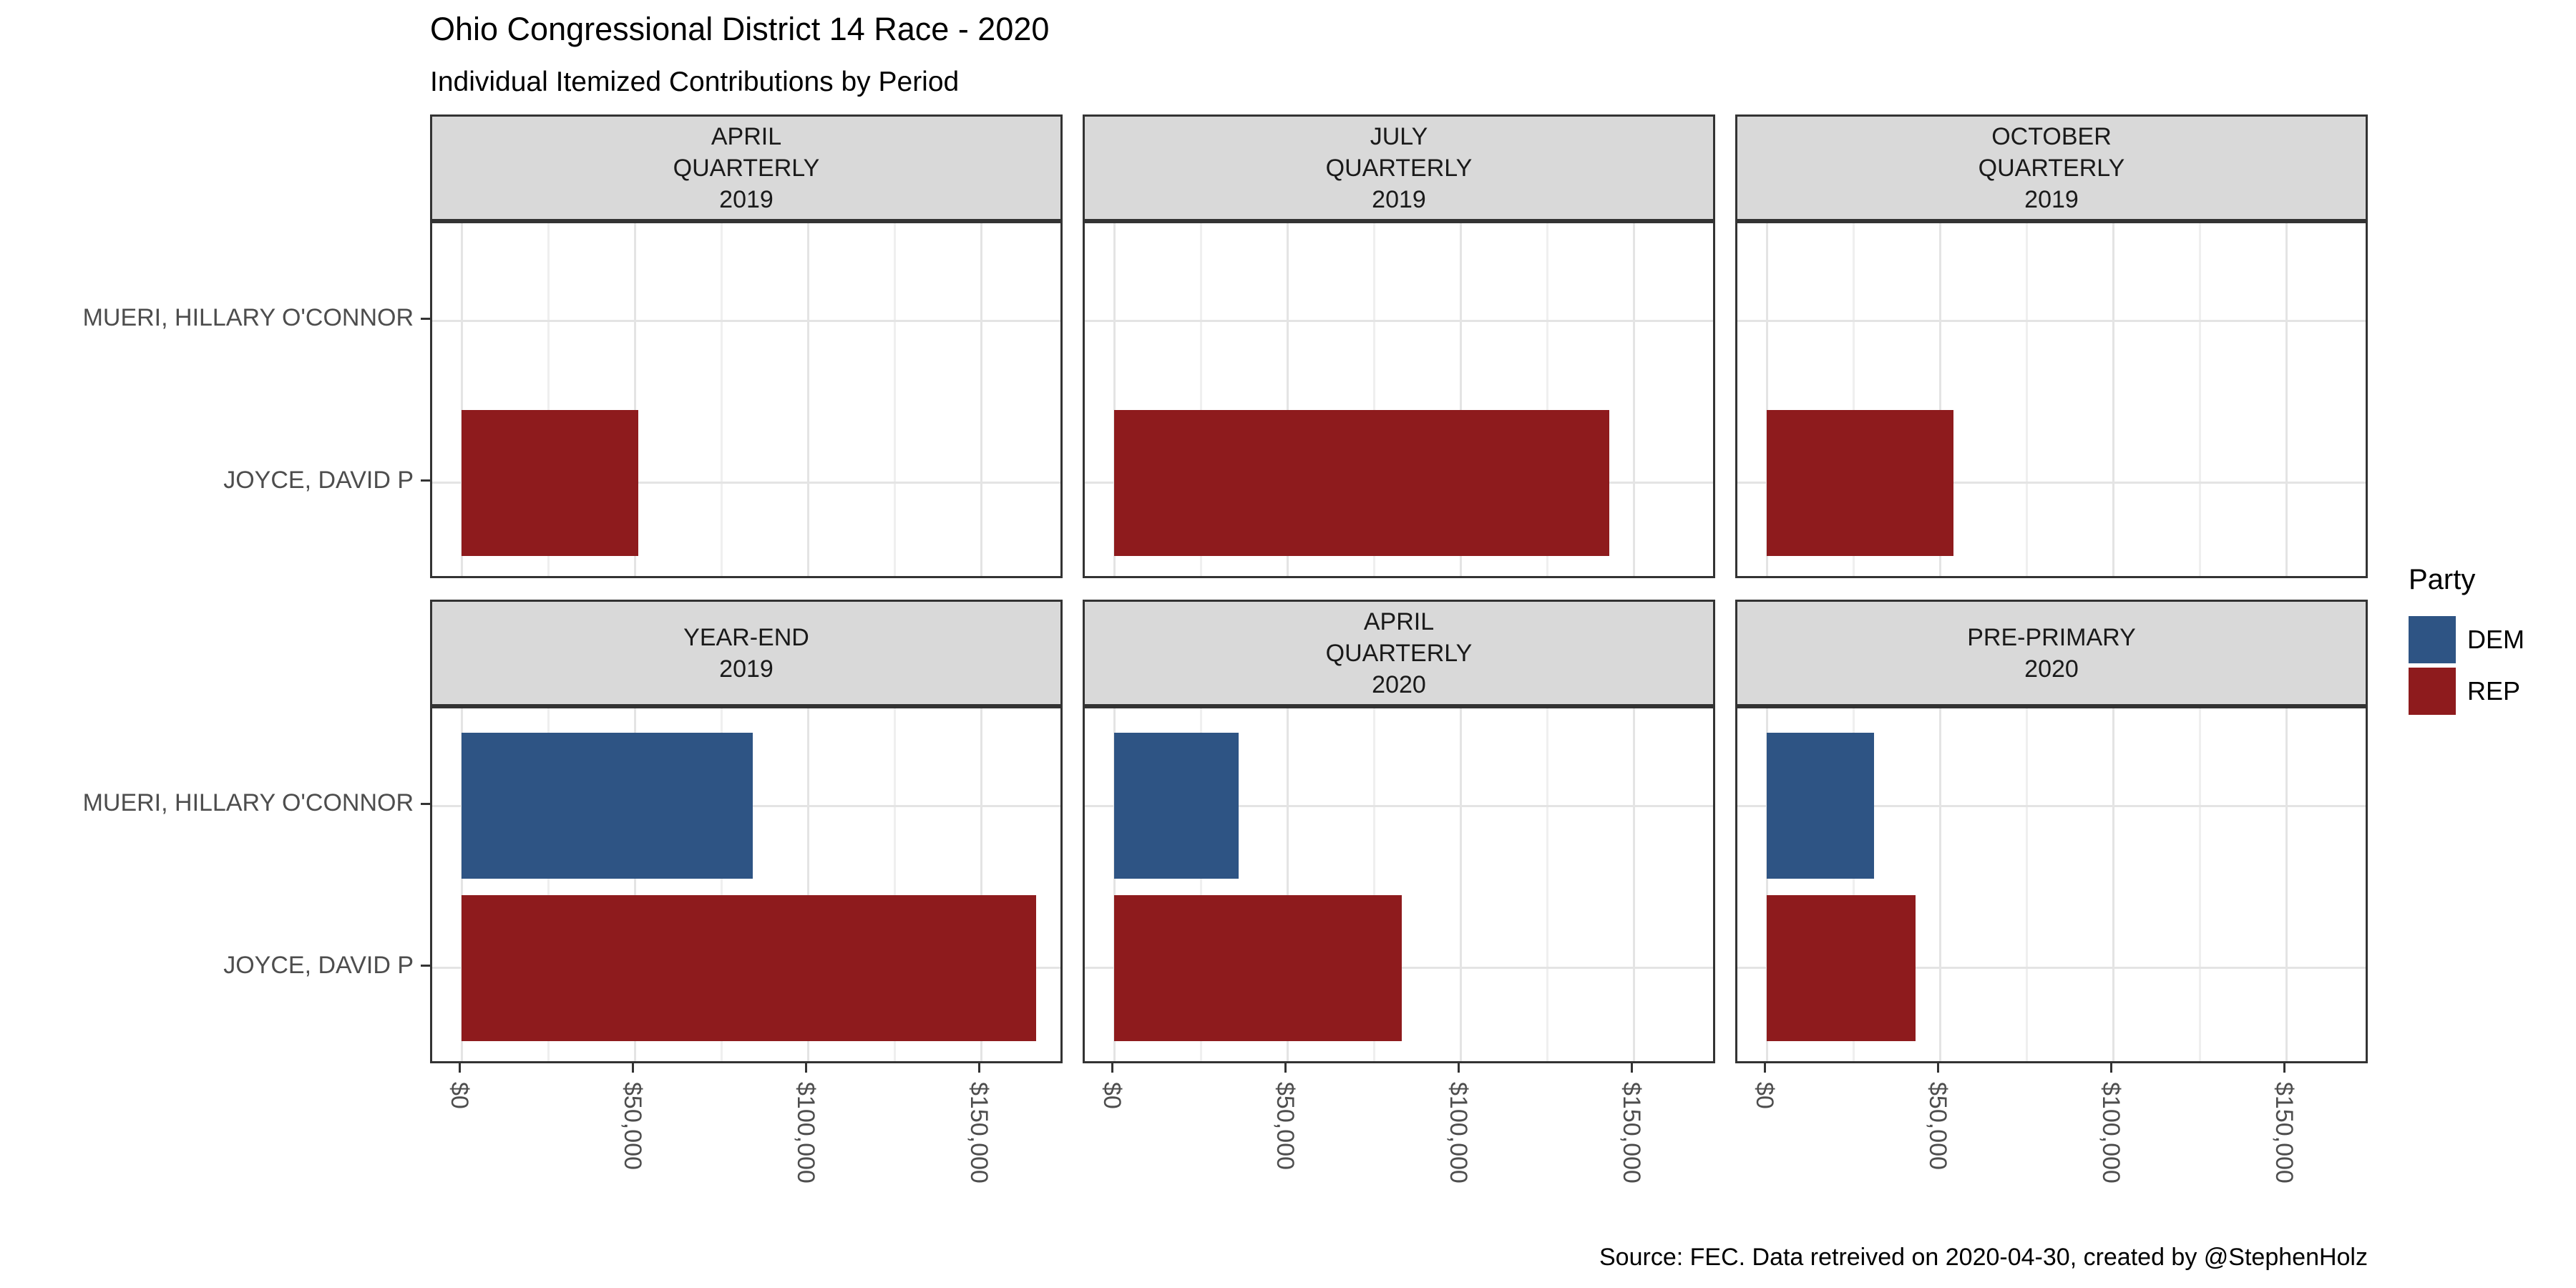  I want to click on facet-strip-label: PRE-PRIMARY, so click(2051, 637).